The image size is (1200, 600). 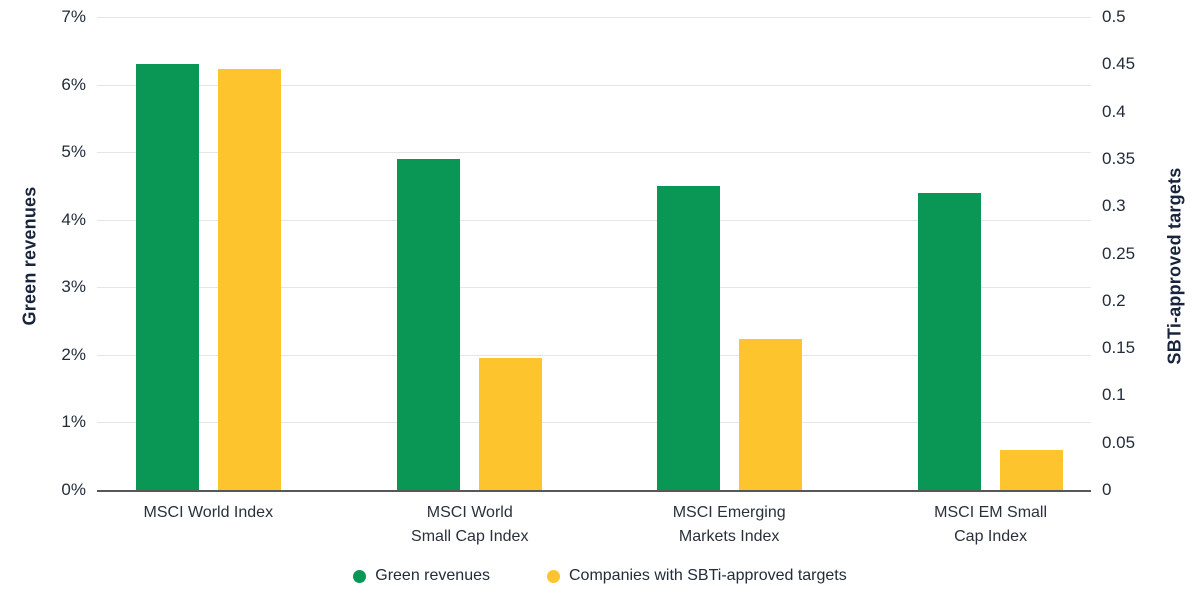 I want to click on right-axis-ticks: 0.5 0.45 0.4 0.35 0.3 0.25 0.2 0.15 0.1 0.05 0, so click(x=1137, y=300).